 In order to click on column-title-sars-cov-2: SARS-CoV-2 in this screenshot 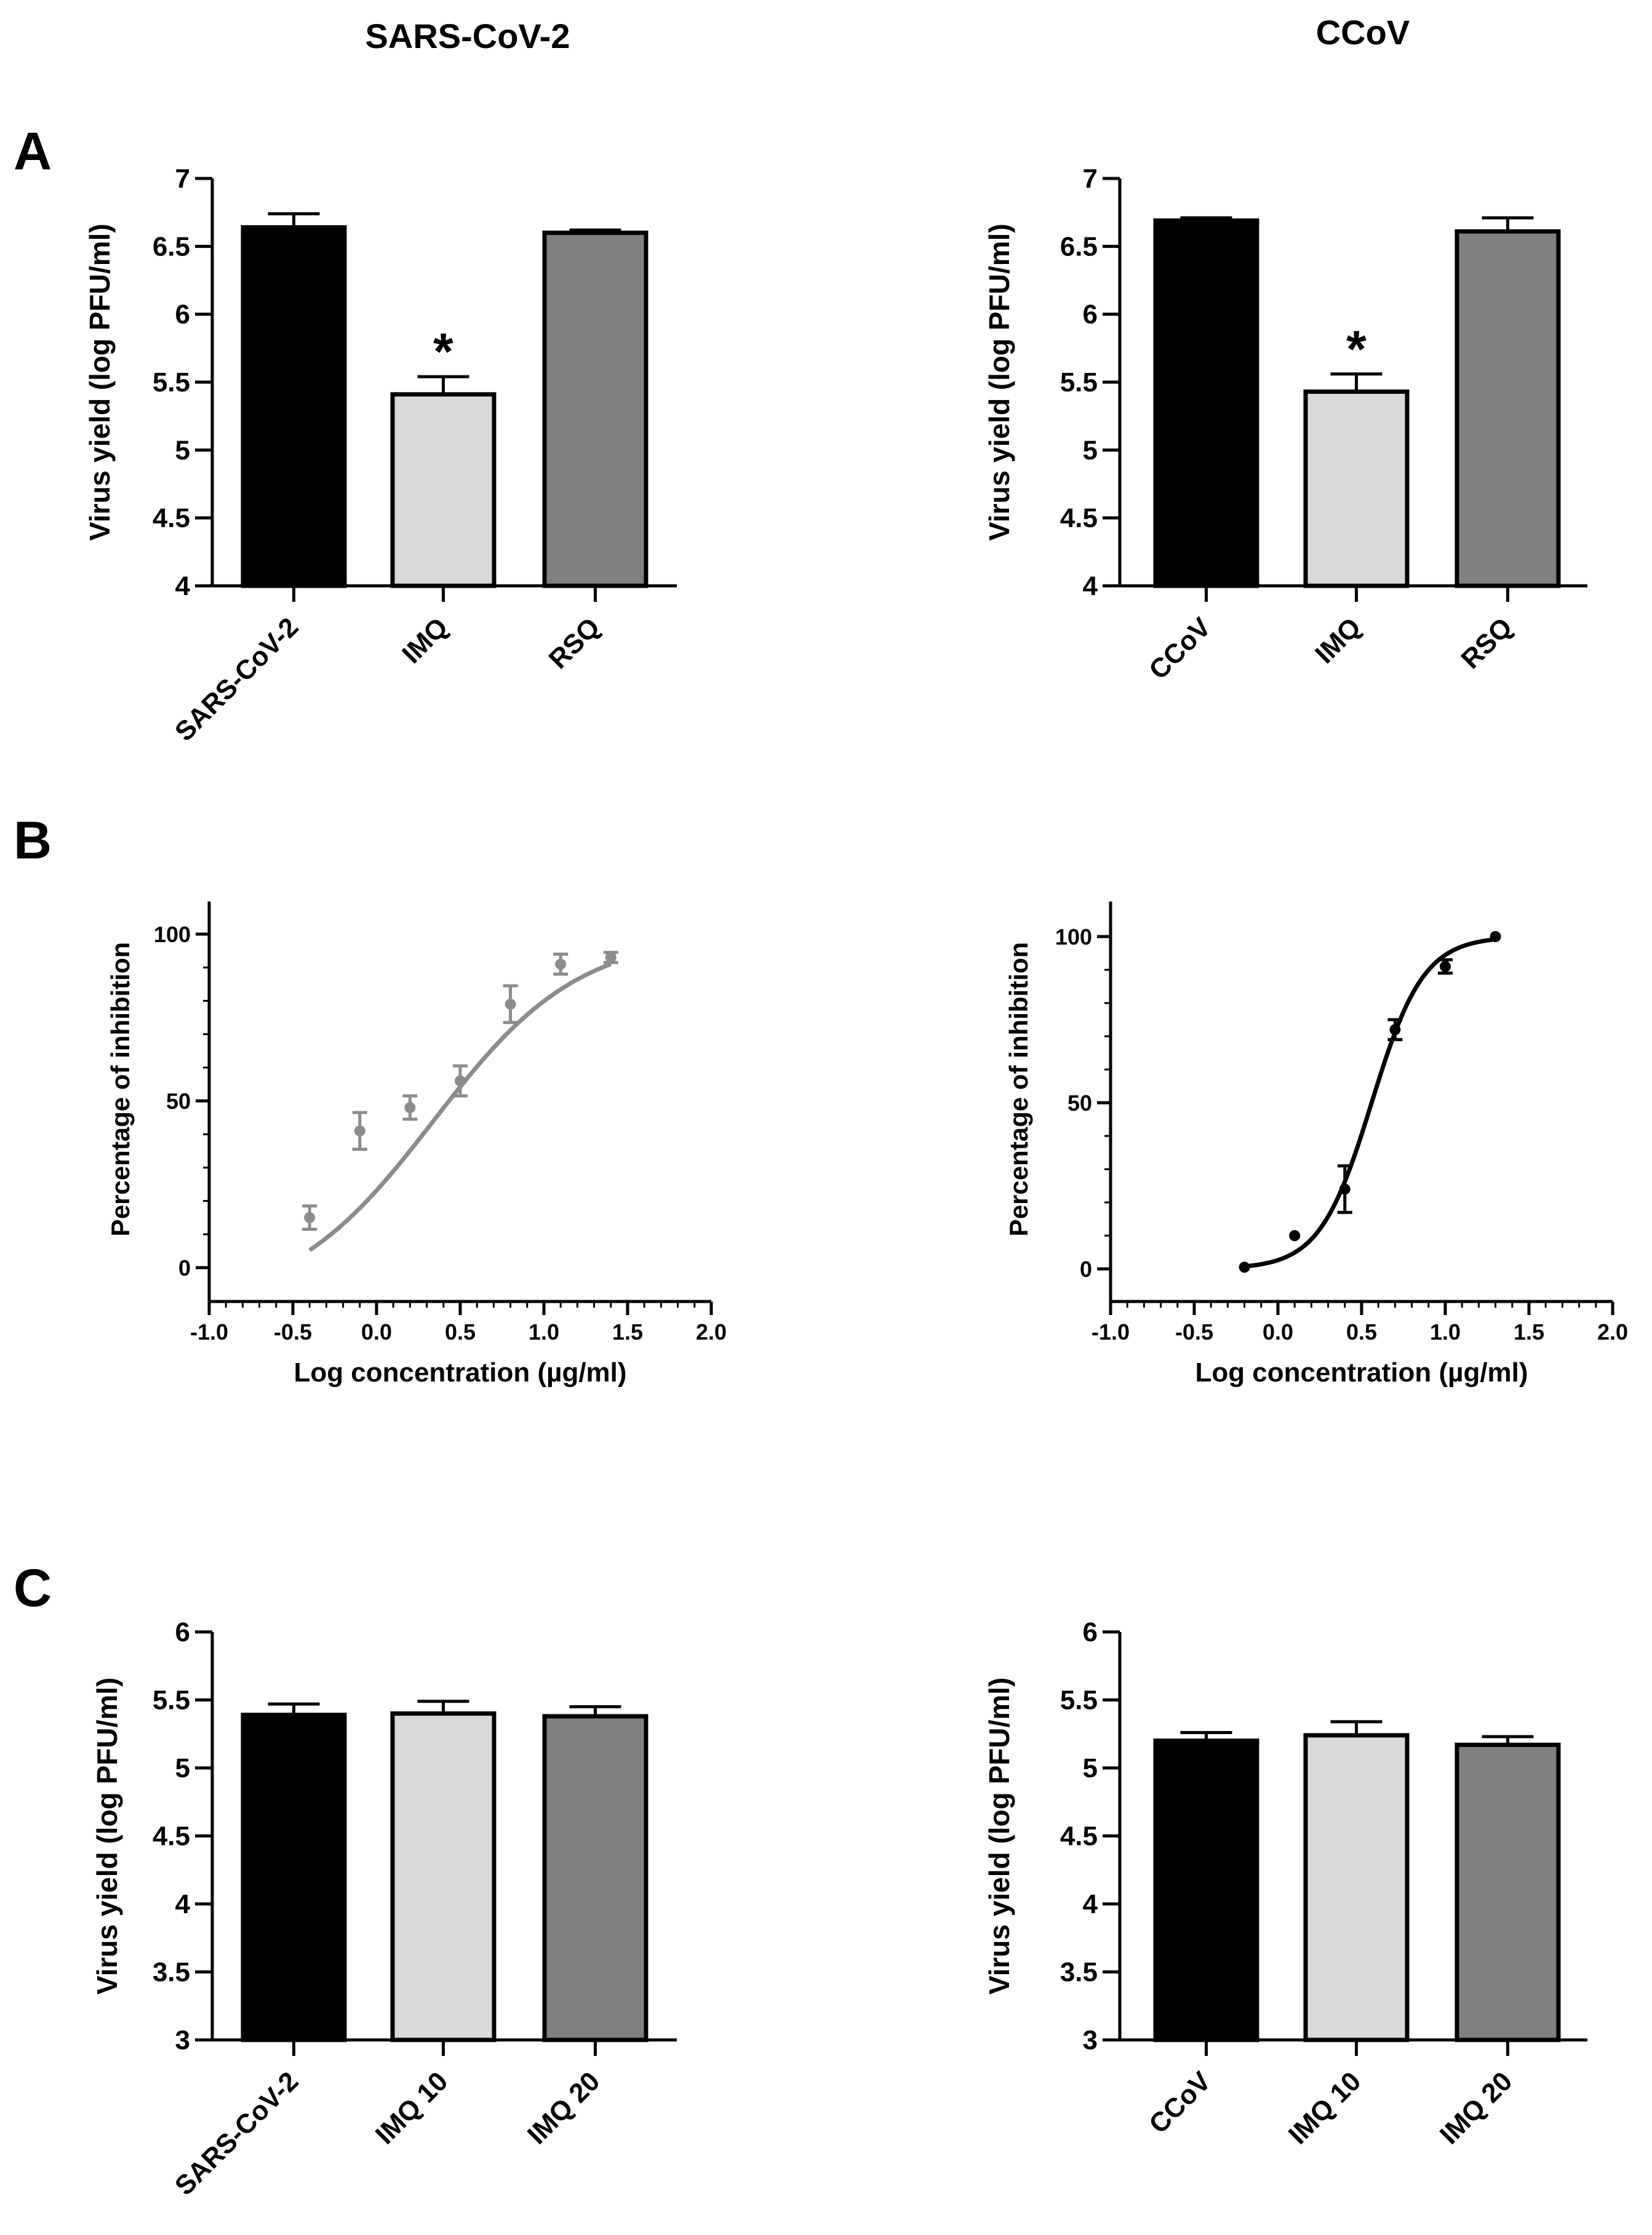, I will do `click(467, 36)`.